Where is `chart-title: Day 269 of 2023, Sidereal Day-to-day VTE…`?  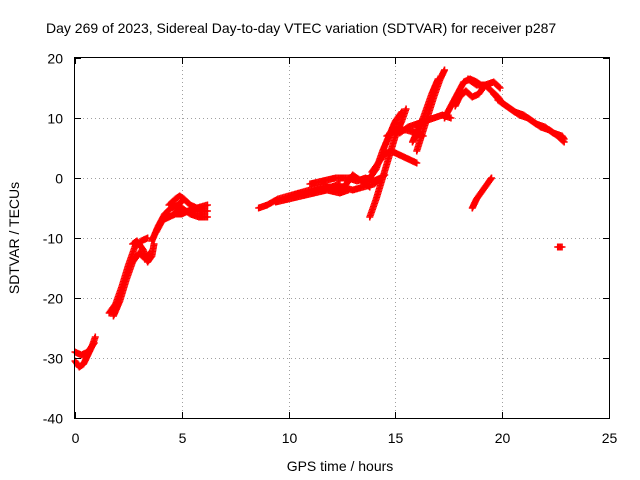 chart-title: Day 269 of 2023, Sidereal Day-to-day VTE… is located at coordinates (301, 28).